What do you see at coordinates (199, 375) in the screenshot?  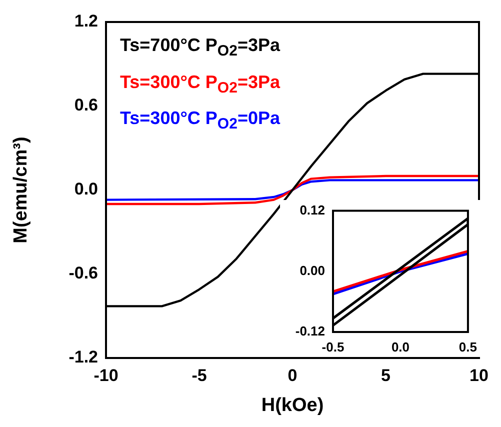 I see `x-tick-label: -5` at bounding box center [199, 375].